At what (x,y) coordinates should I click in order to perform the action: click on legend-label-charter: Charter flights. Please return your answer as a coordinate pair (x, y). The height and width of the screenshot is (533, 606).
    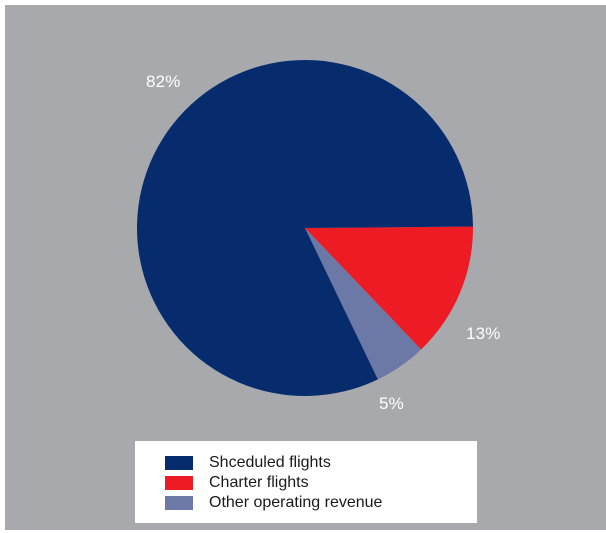
    Looking at the image, I should click on (259, 482).